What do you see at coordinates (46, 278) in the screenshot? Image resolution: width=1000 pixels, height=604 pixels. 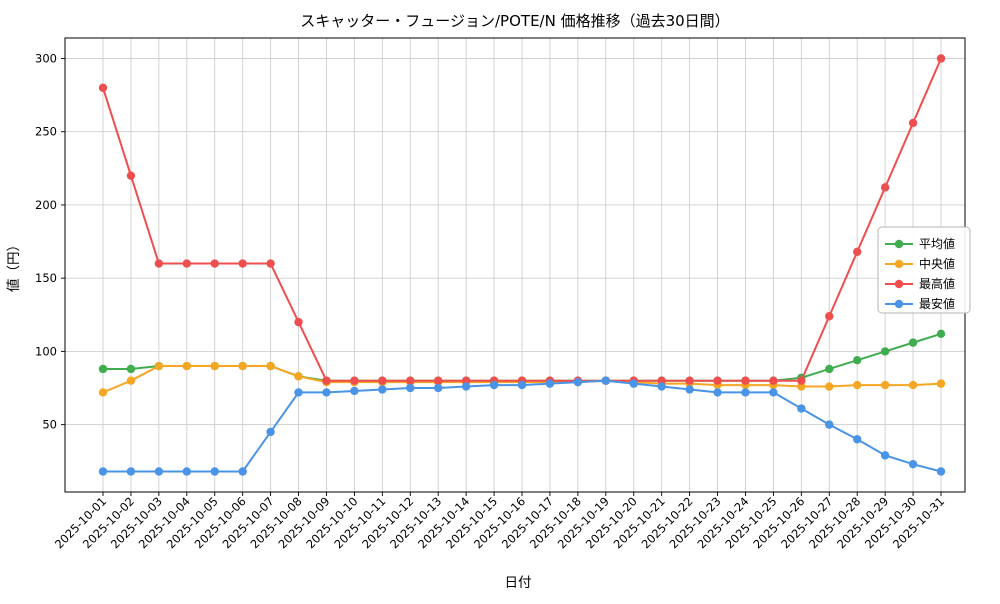 I see `y-tick-label: 150` at bounding box center [46, 278].